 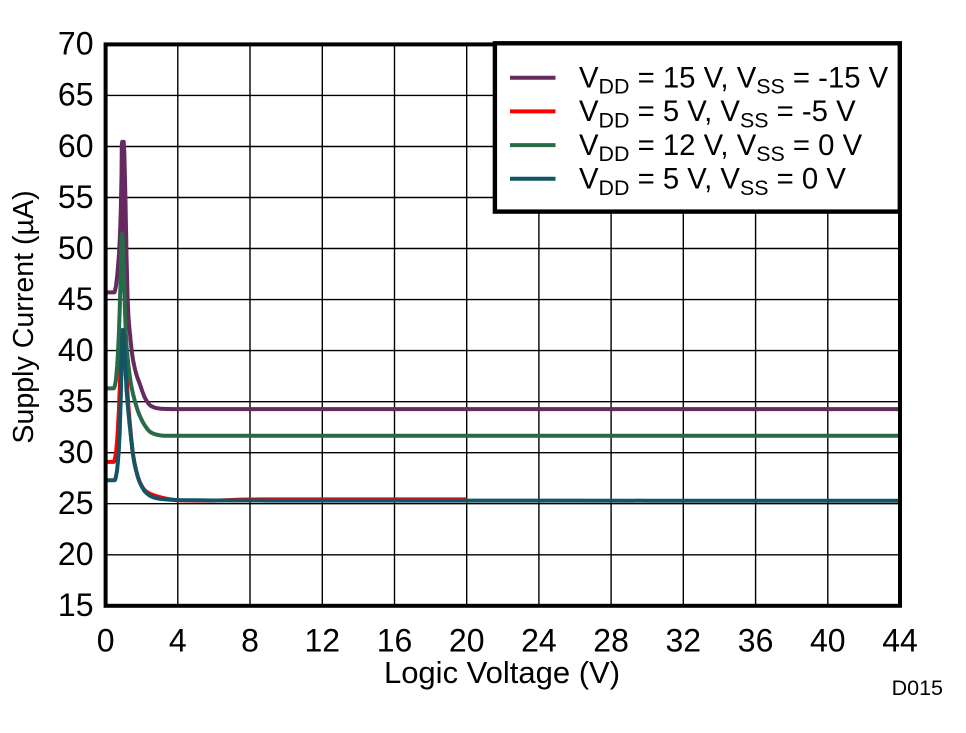 I want to click on svg-text: 24, so click(x=539, y=641).